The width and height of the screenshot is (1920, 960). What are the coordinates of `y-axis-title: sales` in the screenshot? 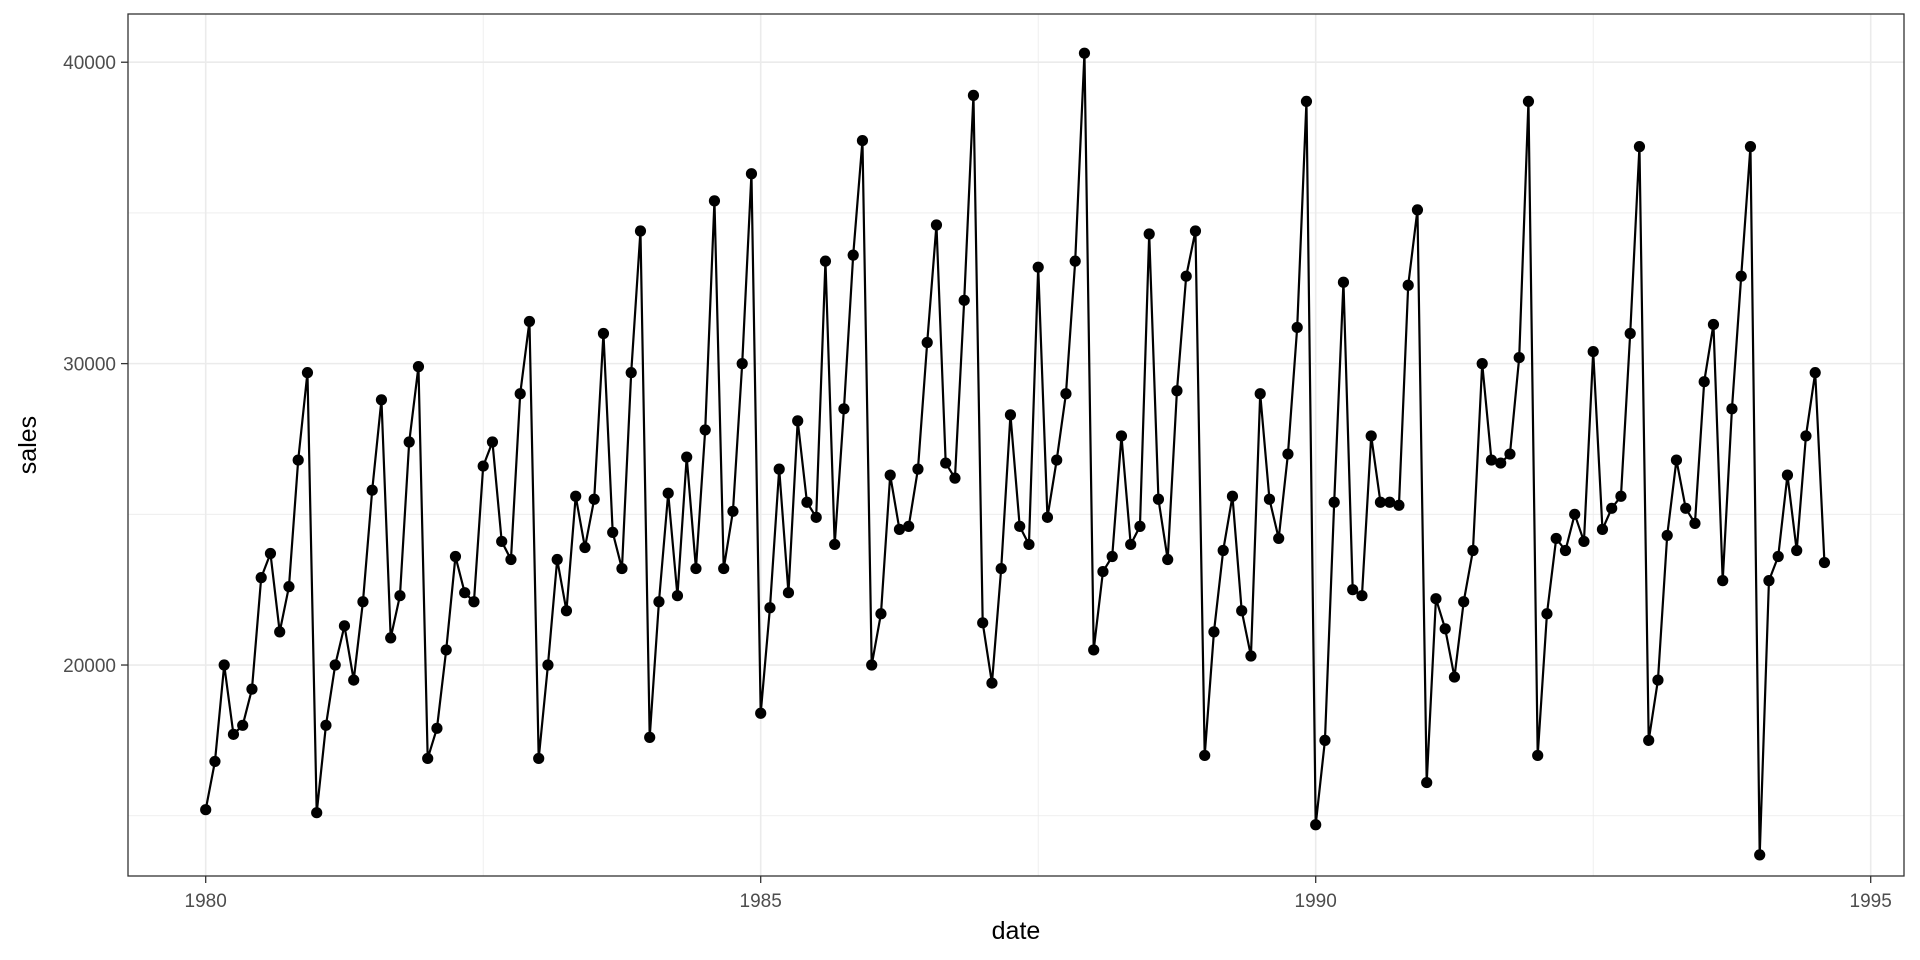 It's located at (28, 445).